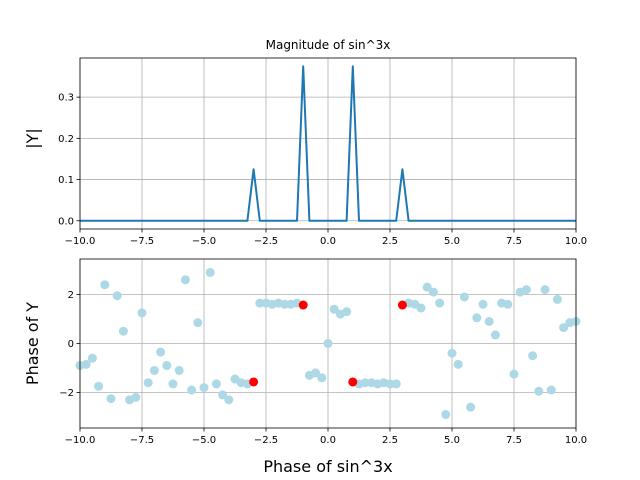  Describe the element at coordinates (80, 440) in the screenshot. I see `phase-xtick-label-0: −10.0` at that location.